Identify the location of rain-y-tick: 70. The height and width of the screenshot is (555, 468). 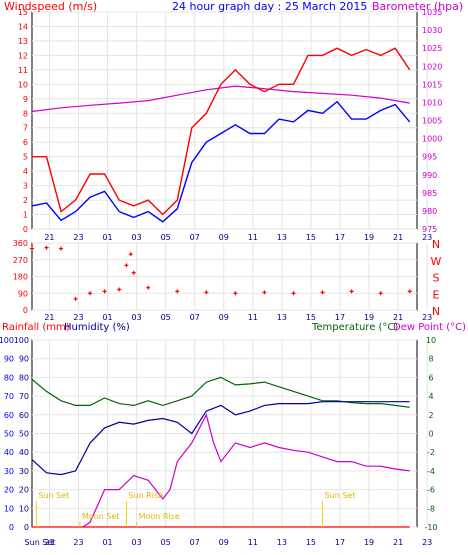
(9, 396).